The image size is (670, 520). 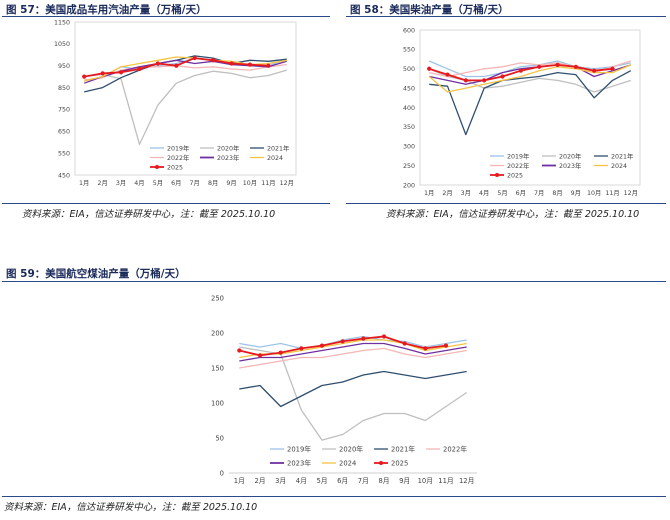 What do you see at coordinates (219, 438) in the screenshot?
I see `y-tick-label: 50` at bounding box center [219, 438].